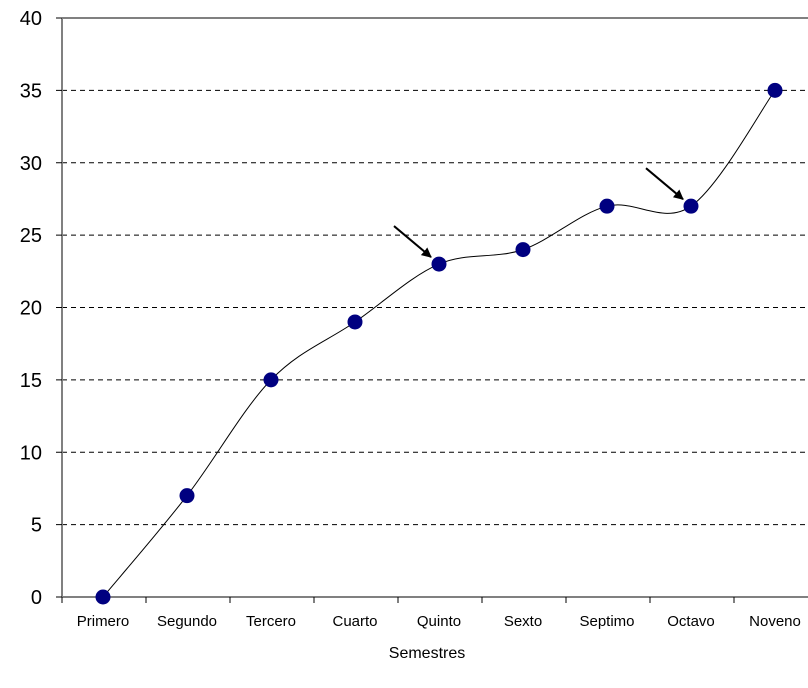 Image resolution: width=808 pixels, height=688 pixels. Describe the element at coordinates (36, 526) in the screenshot. I see `y-tick-label: 5` at that location.